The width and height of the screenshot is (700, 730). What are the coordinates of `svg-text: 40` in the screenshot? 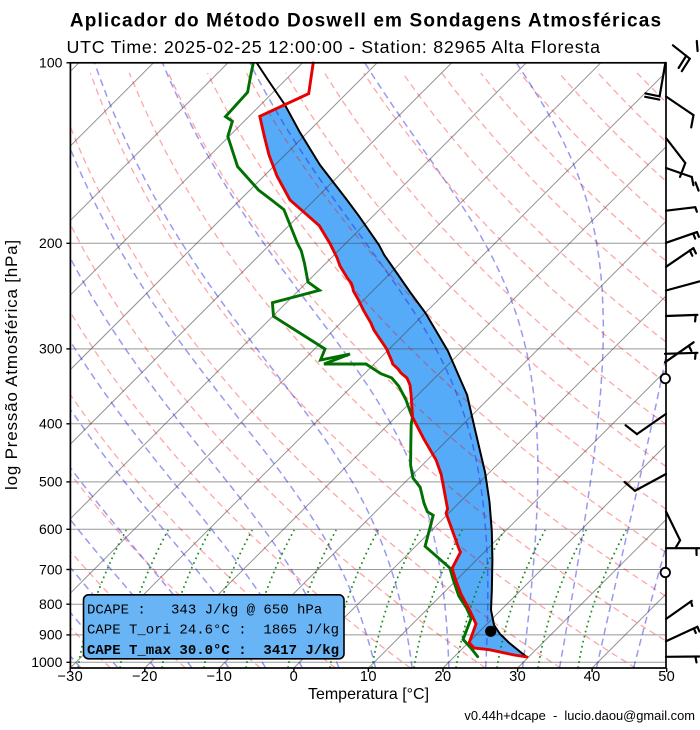 It's located at (592, 677).